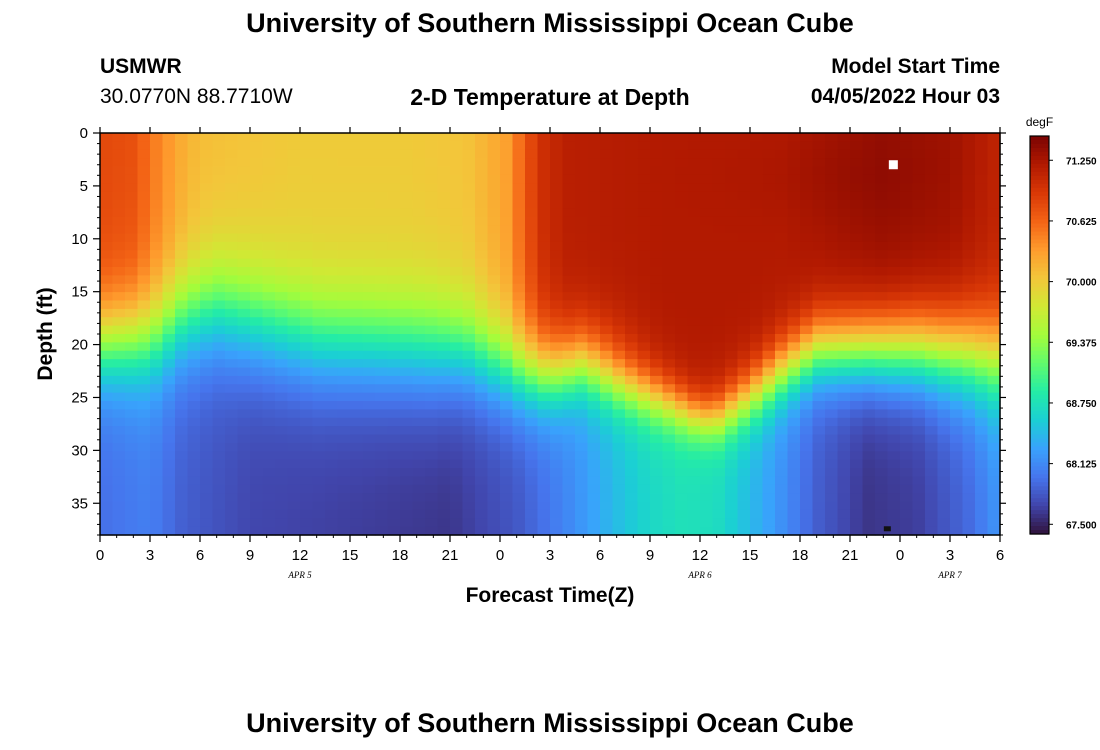  I want to click on x-tick-label: 0, so click(500, 555).